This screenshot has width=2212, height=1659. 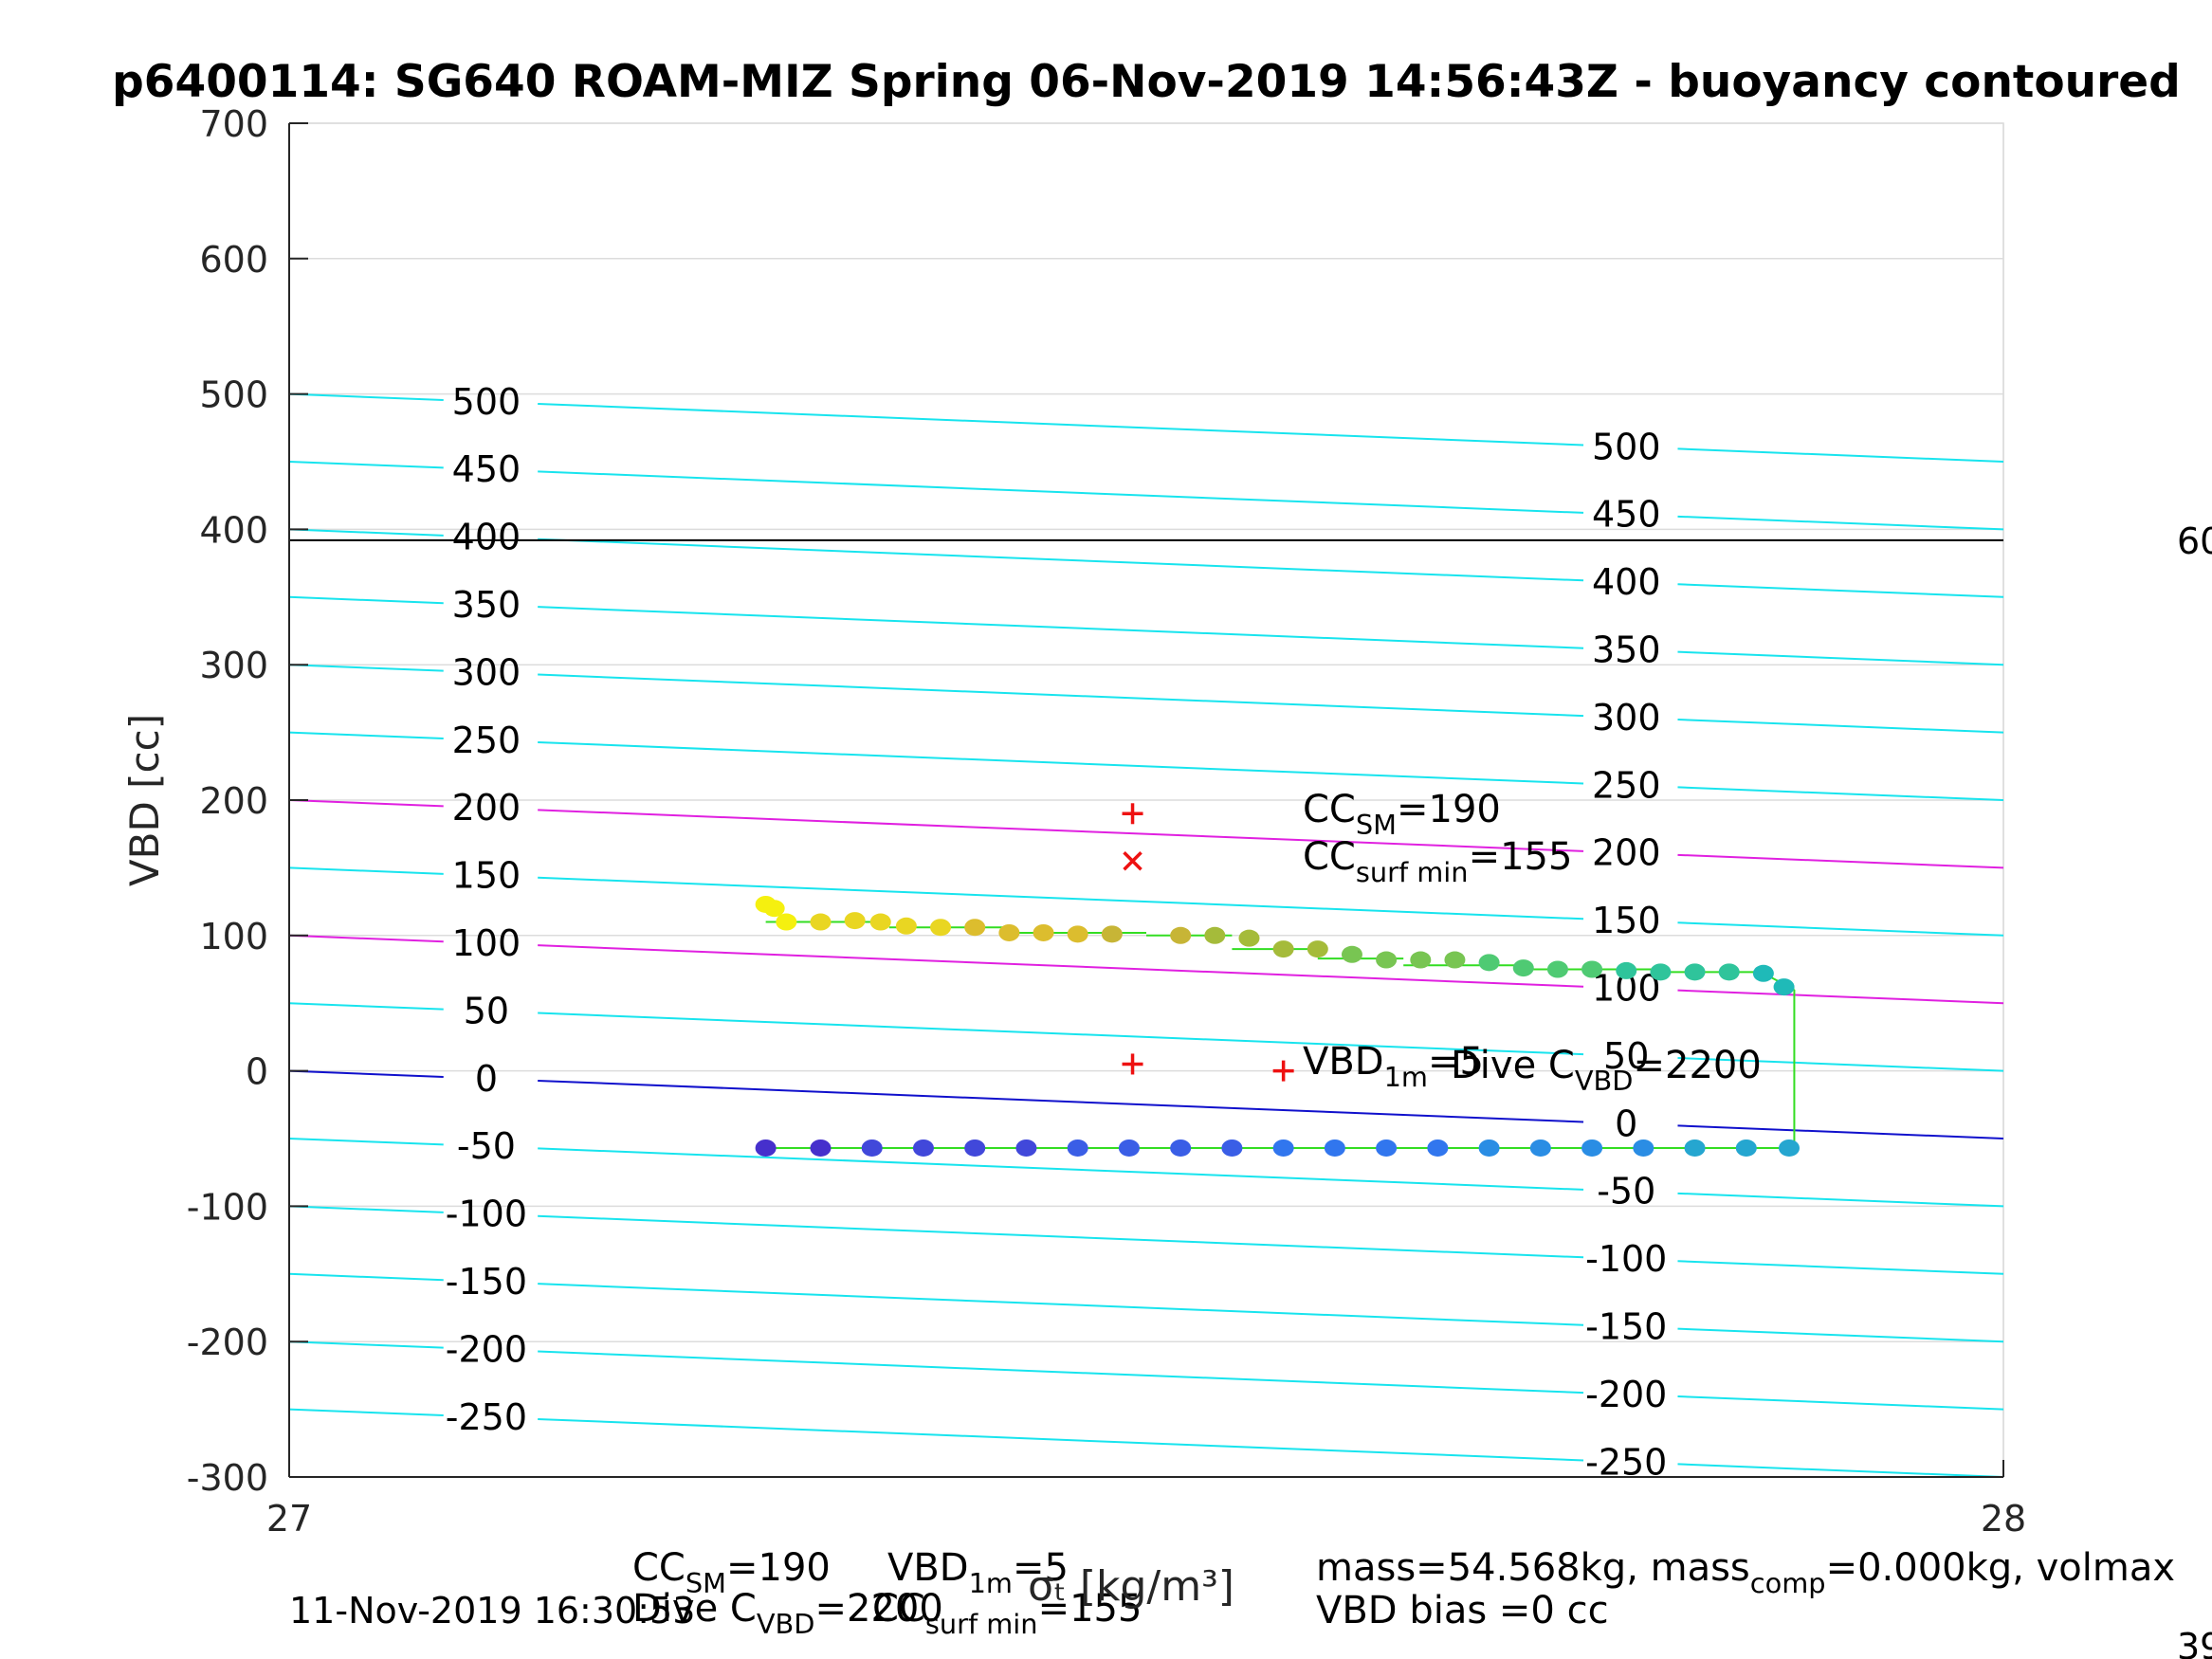 I want to click on contour--150: -150 -150, so click(x=1146, y=1304).